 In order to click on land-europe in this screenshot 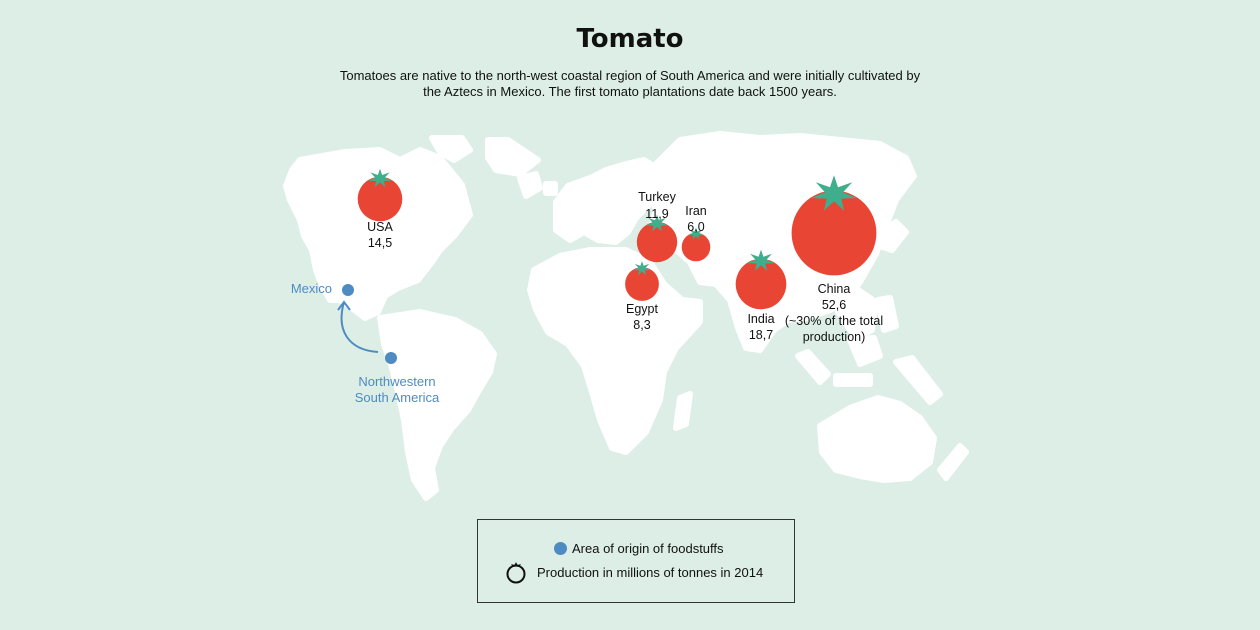, I will do `click(610, 201)`.